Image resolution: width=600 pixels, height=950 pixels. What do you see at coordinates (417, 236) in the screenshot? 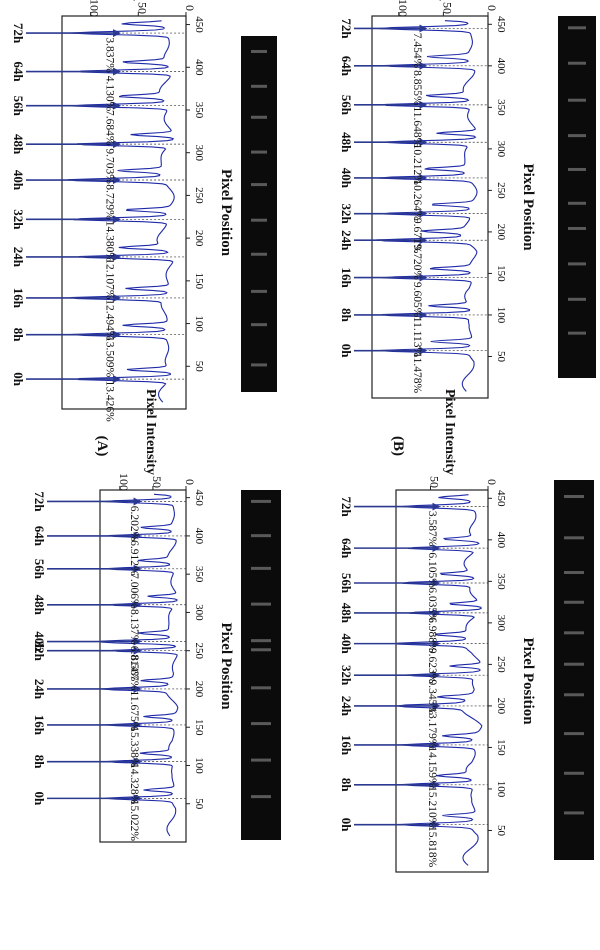
I see `percent-label: 9.671%` at bounding box center [417, 236].